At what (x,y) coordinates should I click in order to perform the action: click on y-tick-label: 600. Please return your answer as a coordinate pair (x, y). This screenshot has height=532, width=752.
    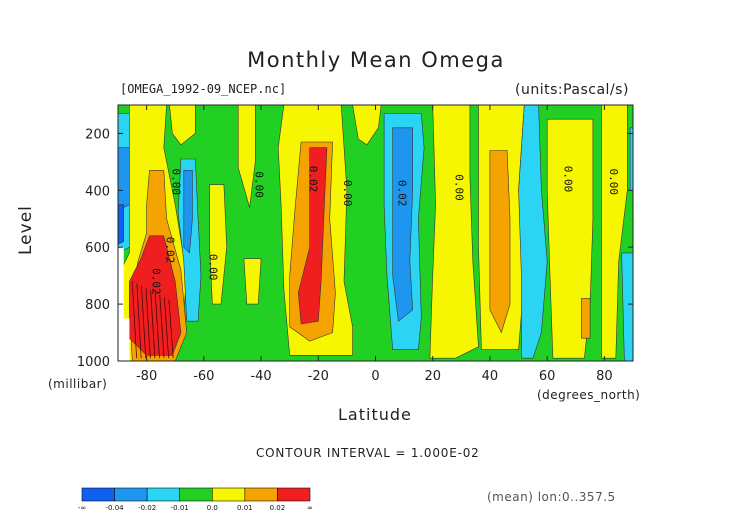
    Looking at the image, I should click on (97, 248).